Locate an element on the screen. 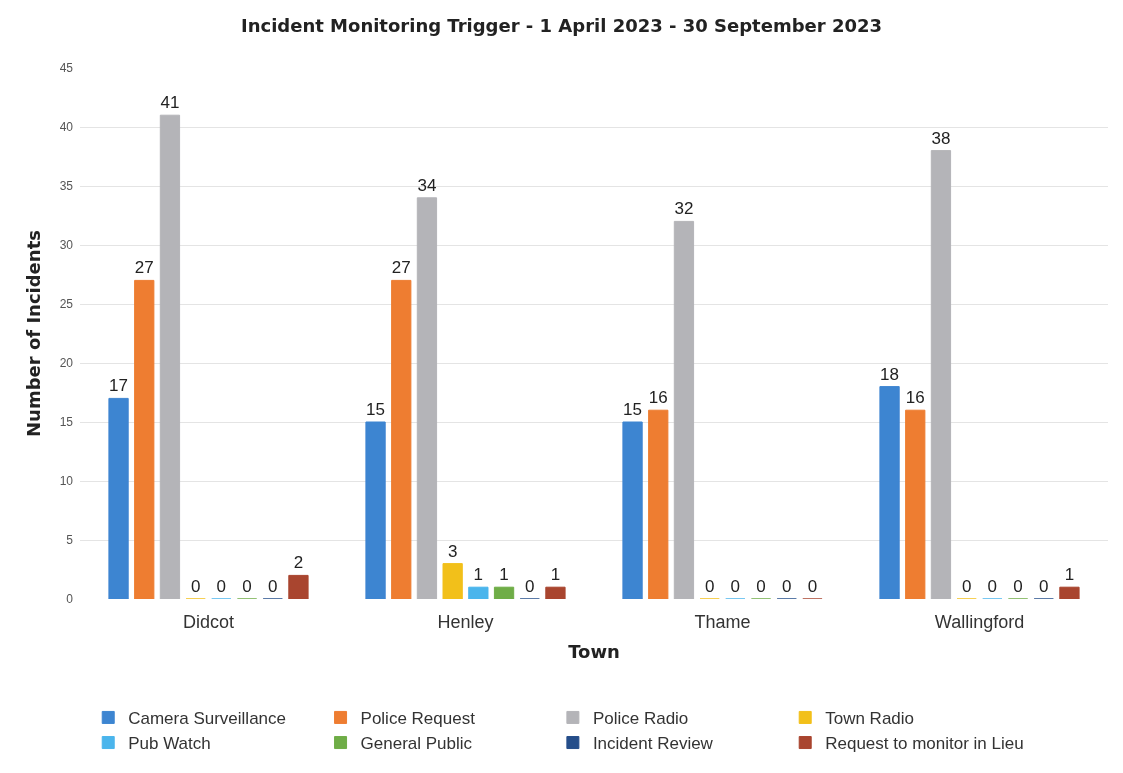  data-label: 3 is located at coordinates (452, 551).